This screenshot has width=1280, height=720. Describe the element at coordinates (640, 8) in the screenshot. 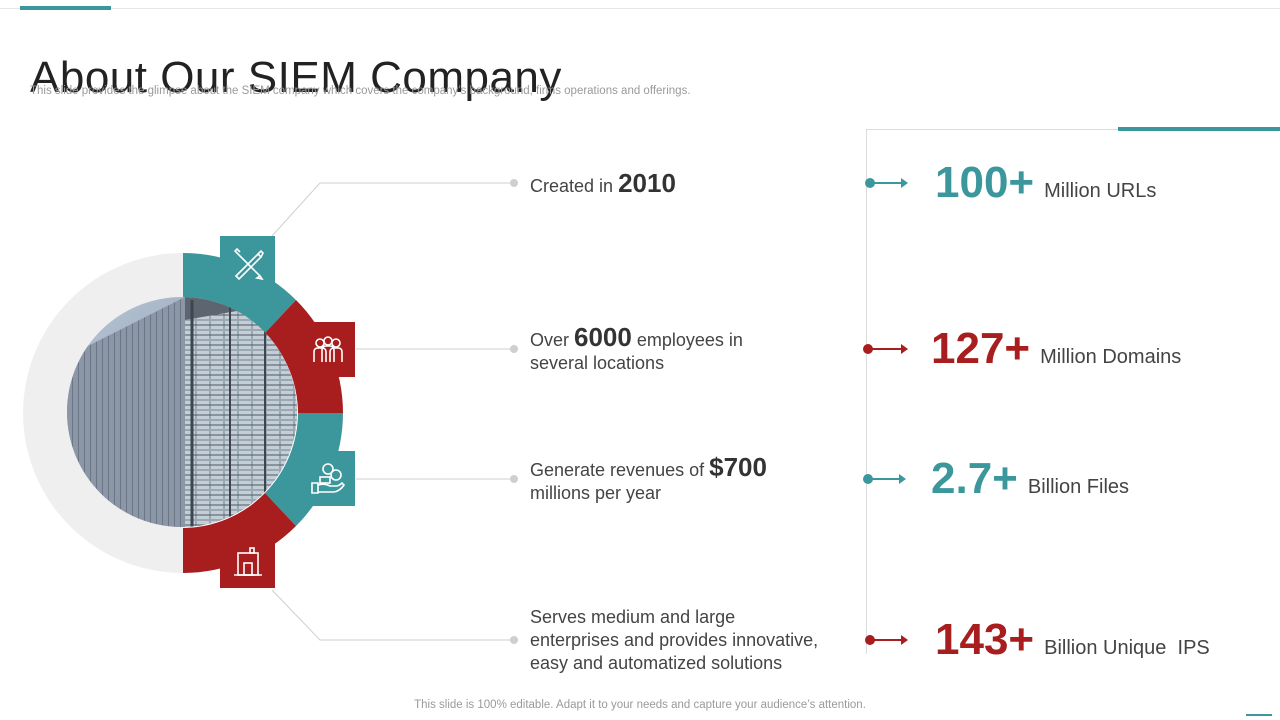

I see `top-divider` at that location.